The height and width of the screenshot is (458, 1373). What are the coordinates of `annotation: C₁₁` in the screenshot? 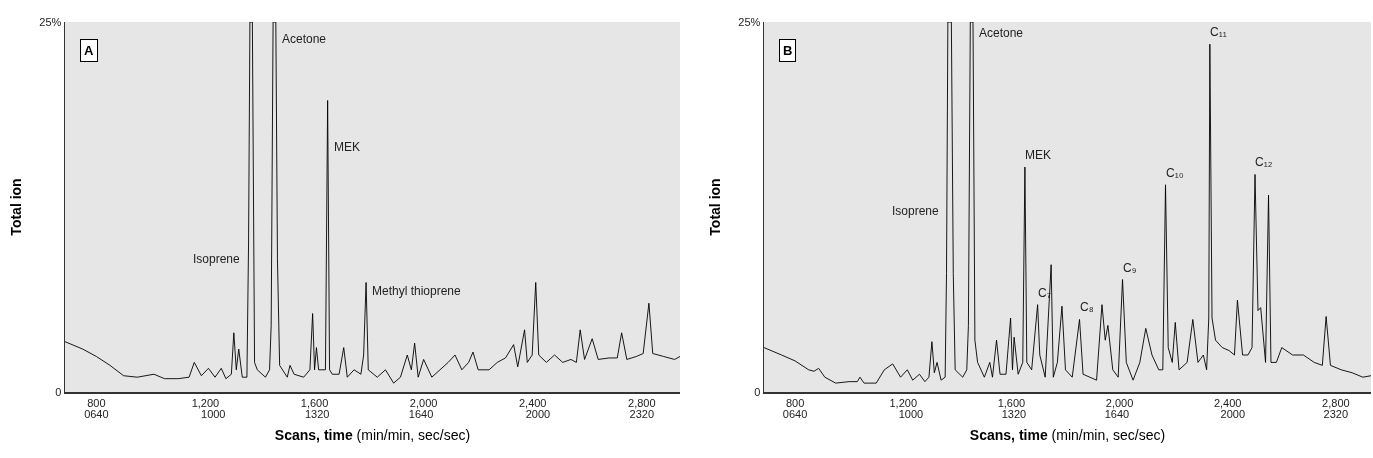 It's located at (1218, 32).